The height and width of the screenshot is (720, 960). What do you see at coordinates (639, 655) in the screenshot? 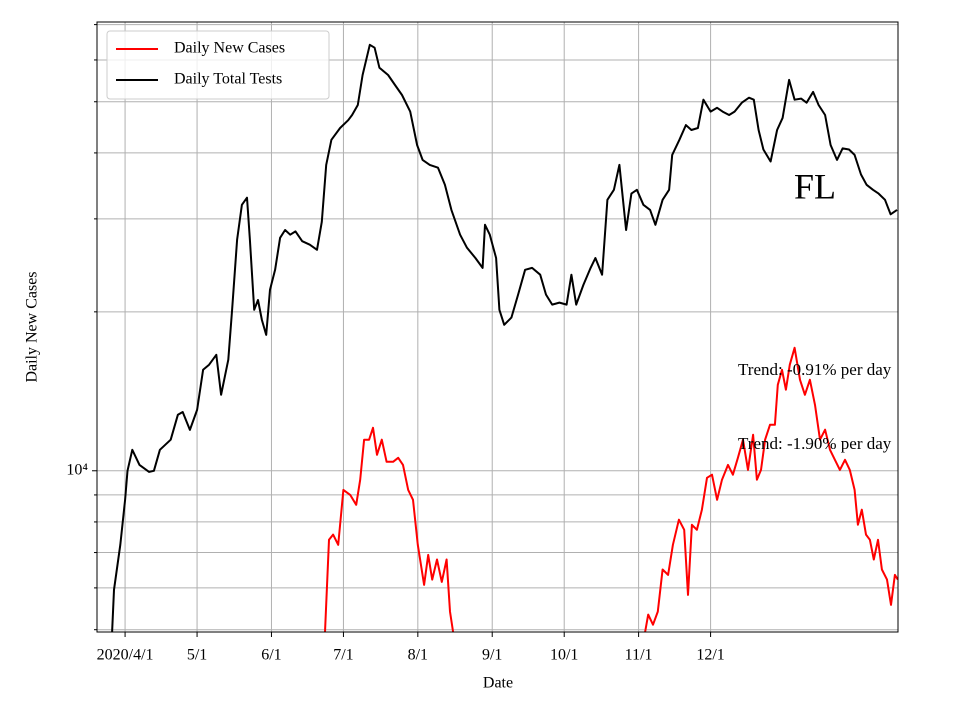
I see `x-tick-label: 11/1` at bounding box center [639, 655].